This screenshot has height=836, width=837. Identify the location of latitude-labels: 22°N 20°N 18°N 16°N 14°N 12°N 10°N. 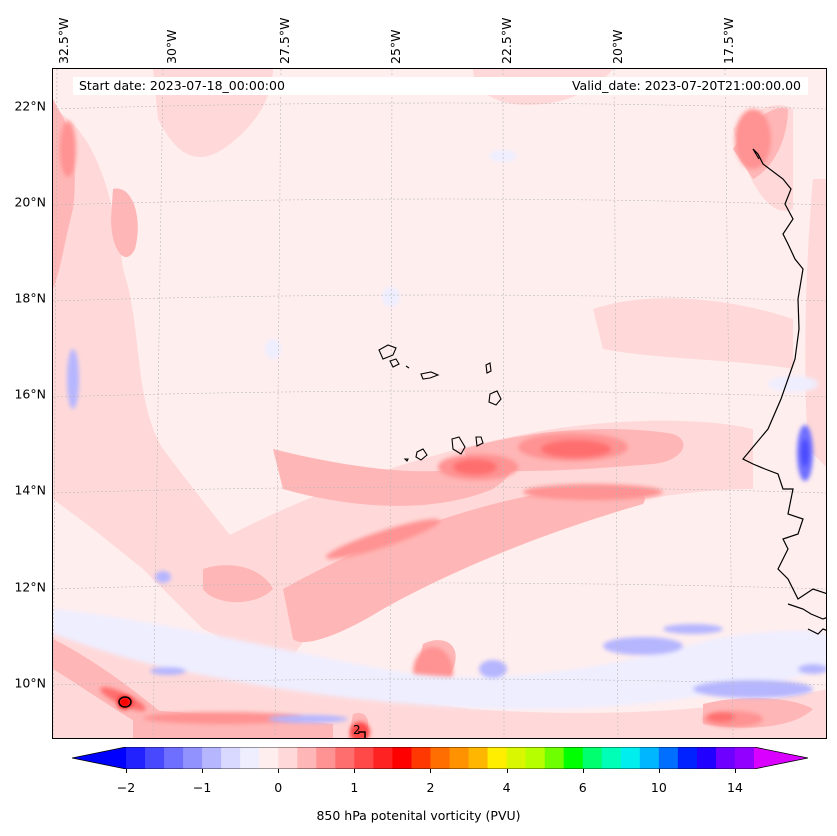
(26, 370).